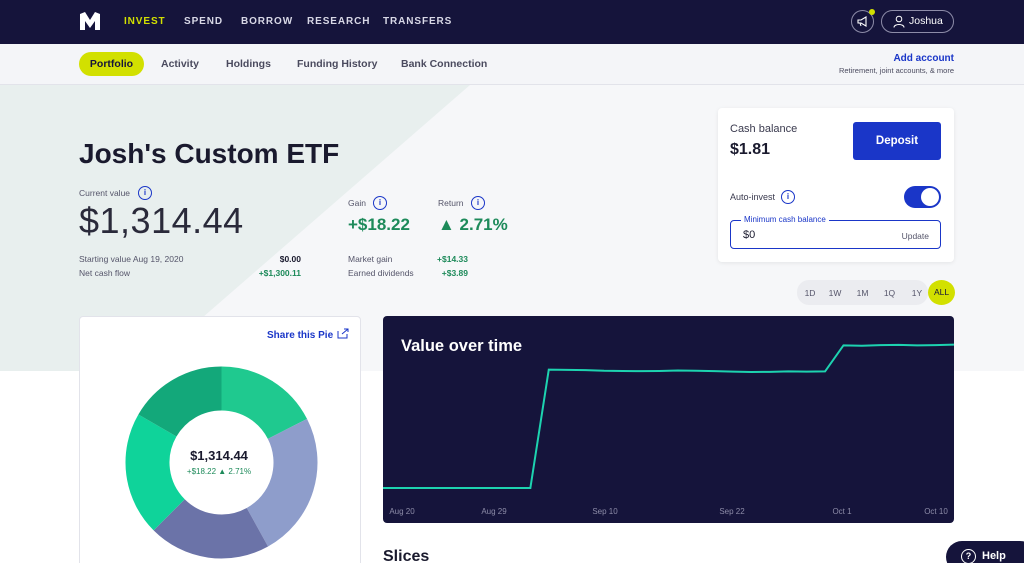 The width and height of the screenshot is (1024, 563). Describe the element at coordinates (926, 21) in the screenshot. I see `user-name: Joshua` at that location.